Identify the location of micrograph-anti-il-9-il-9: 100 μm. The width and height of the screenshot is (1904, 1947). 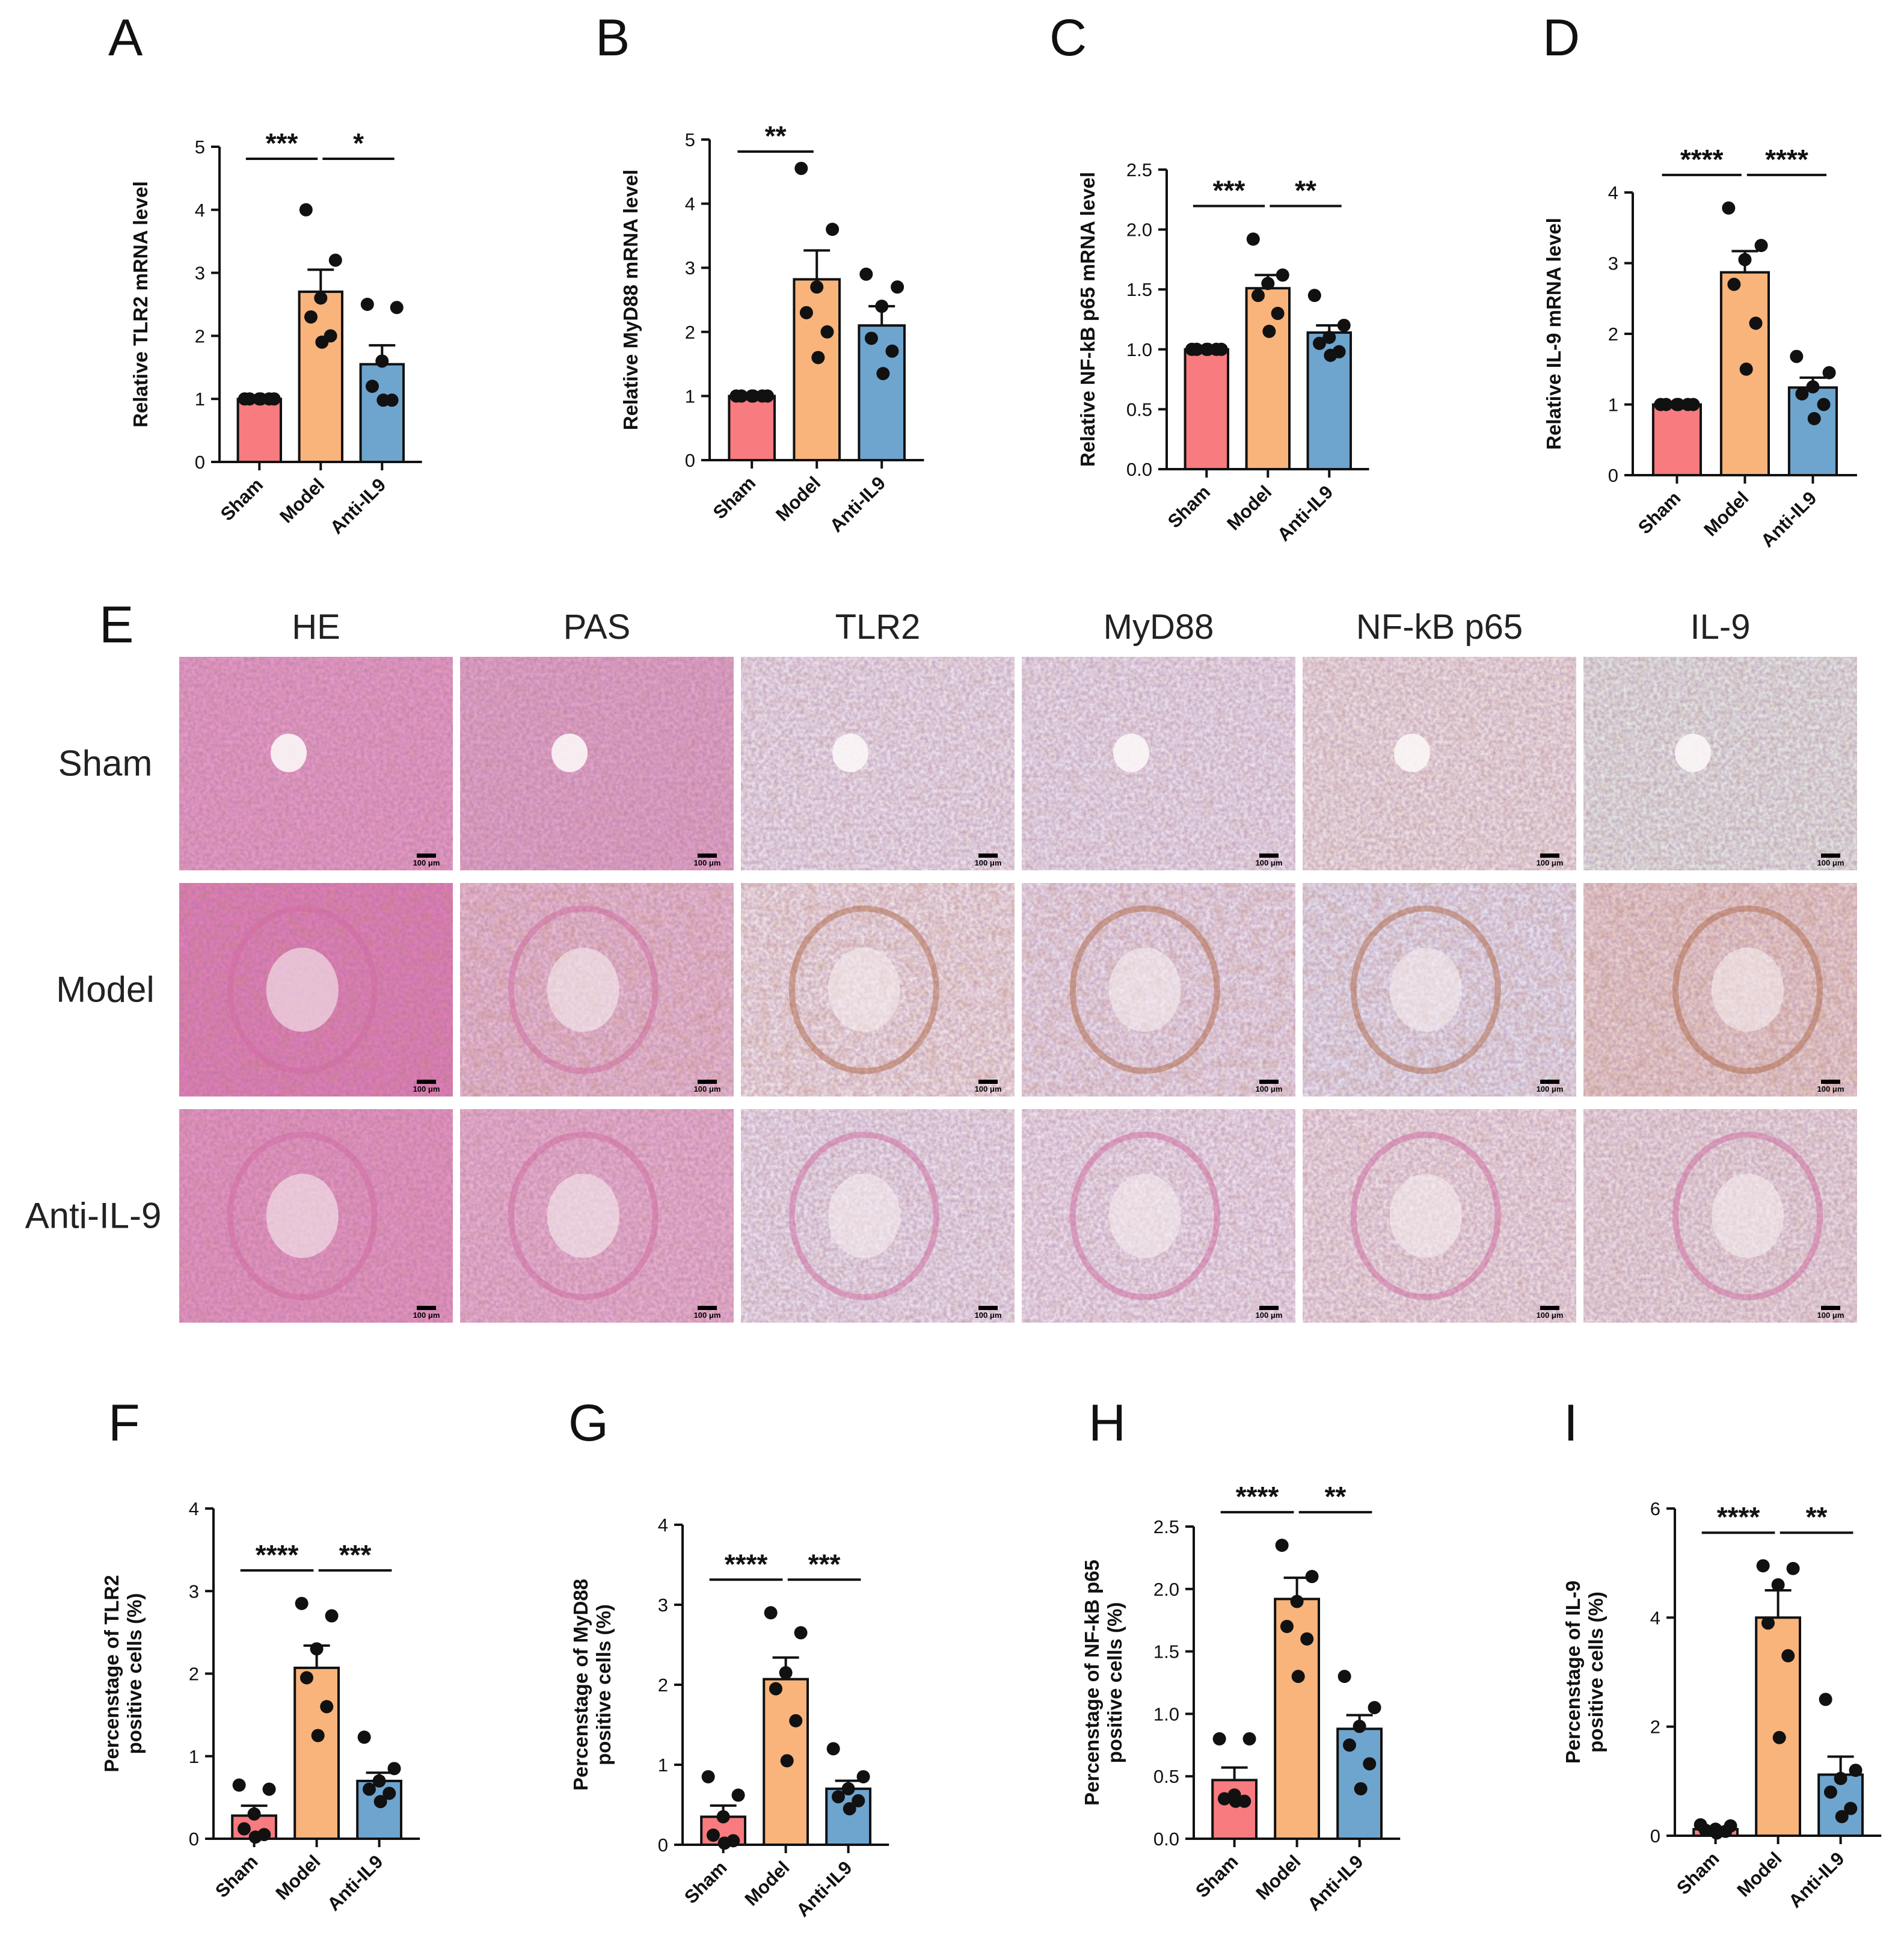
(1720, 1216).